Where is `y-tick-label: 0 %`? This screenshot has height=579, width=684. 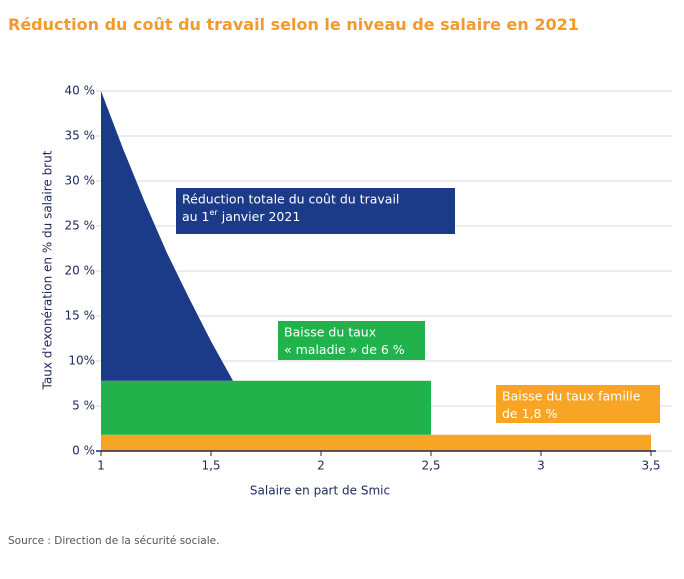 y-tick-label: 0 % is located at coordinates (83, 451).